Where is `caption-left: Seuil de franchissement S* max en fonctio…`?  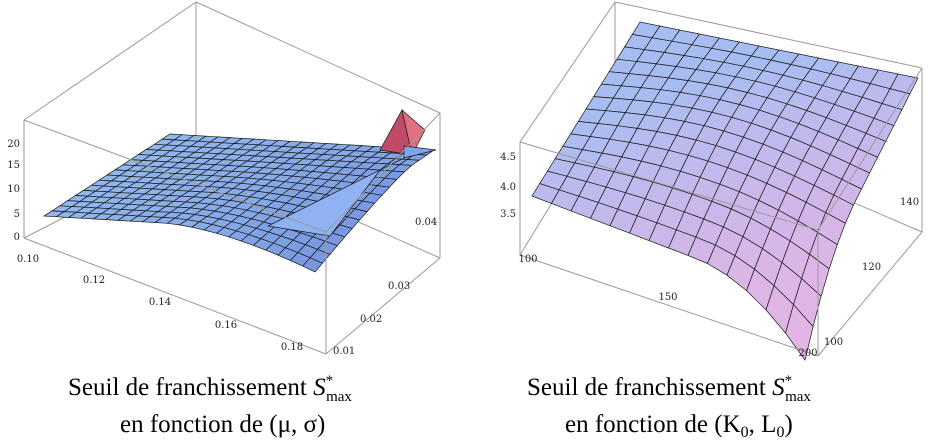 caption-left: Seuil de franchissement S* max en fonctio… is located at coordinates (210, 405).